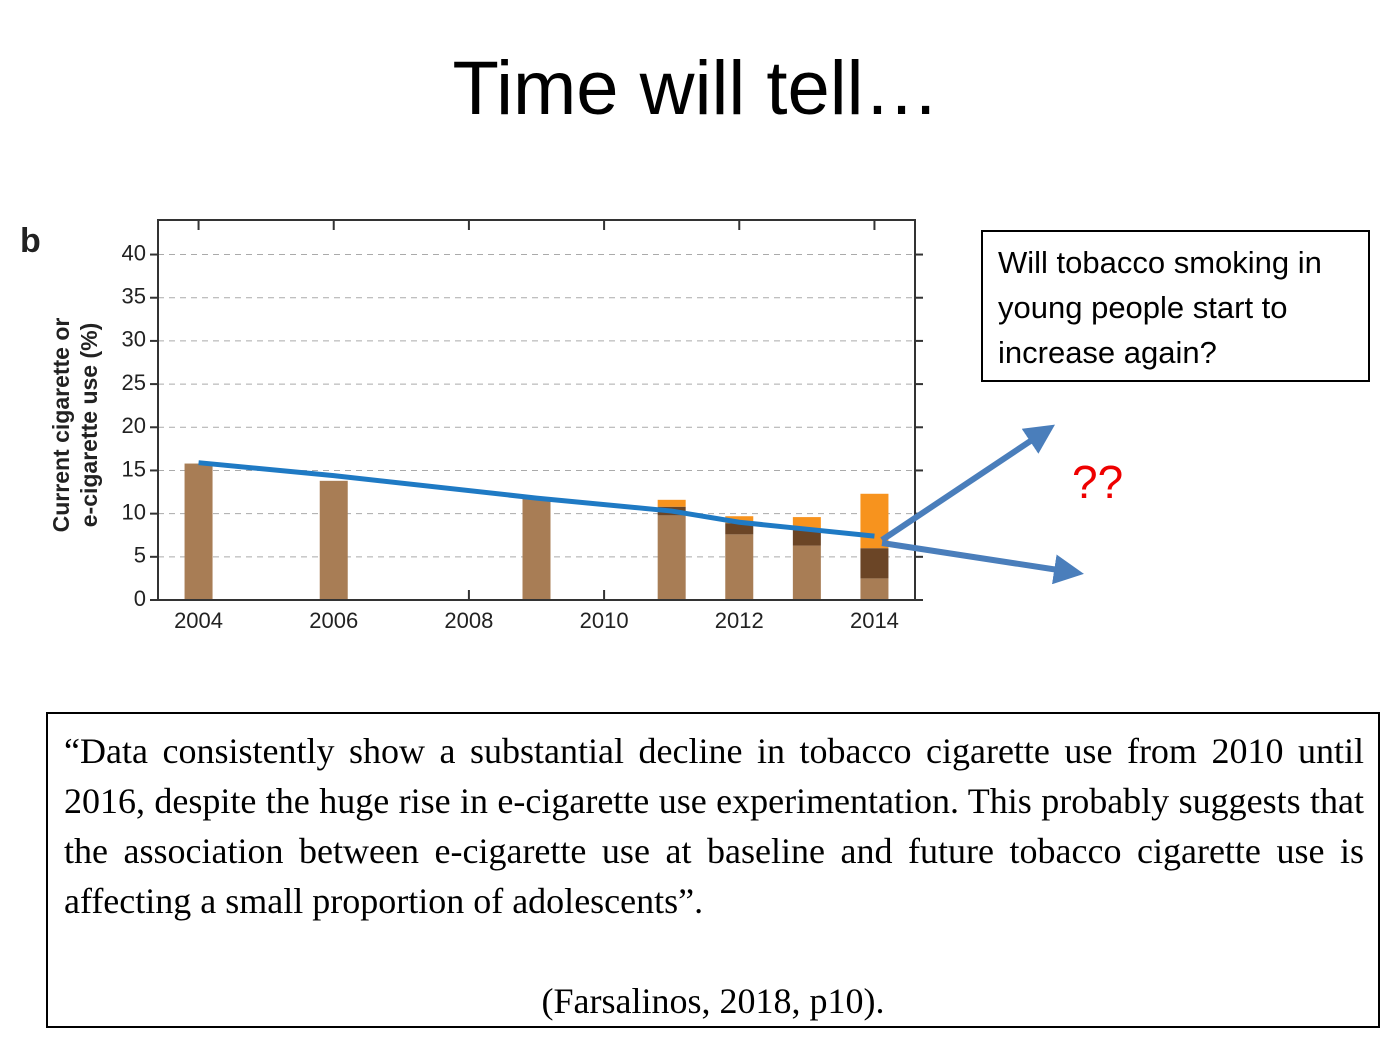 Image resolution: width=1392 pixels, height=1045 pixels. I want to click on y-tick-label: 25, so click(134, 382).